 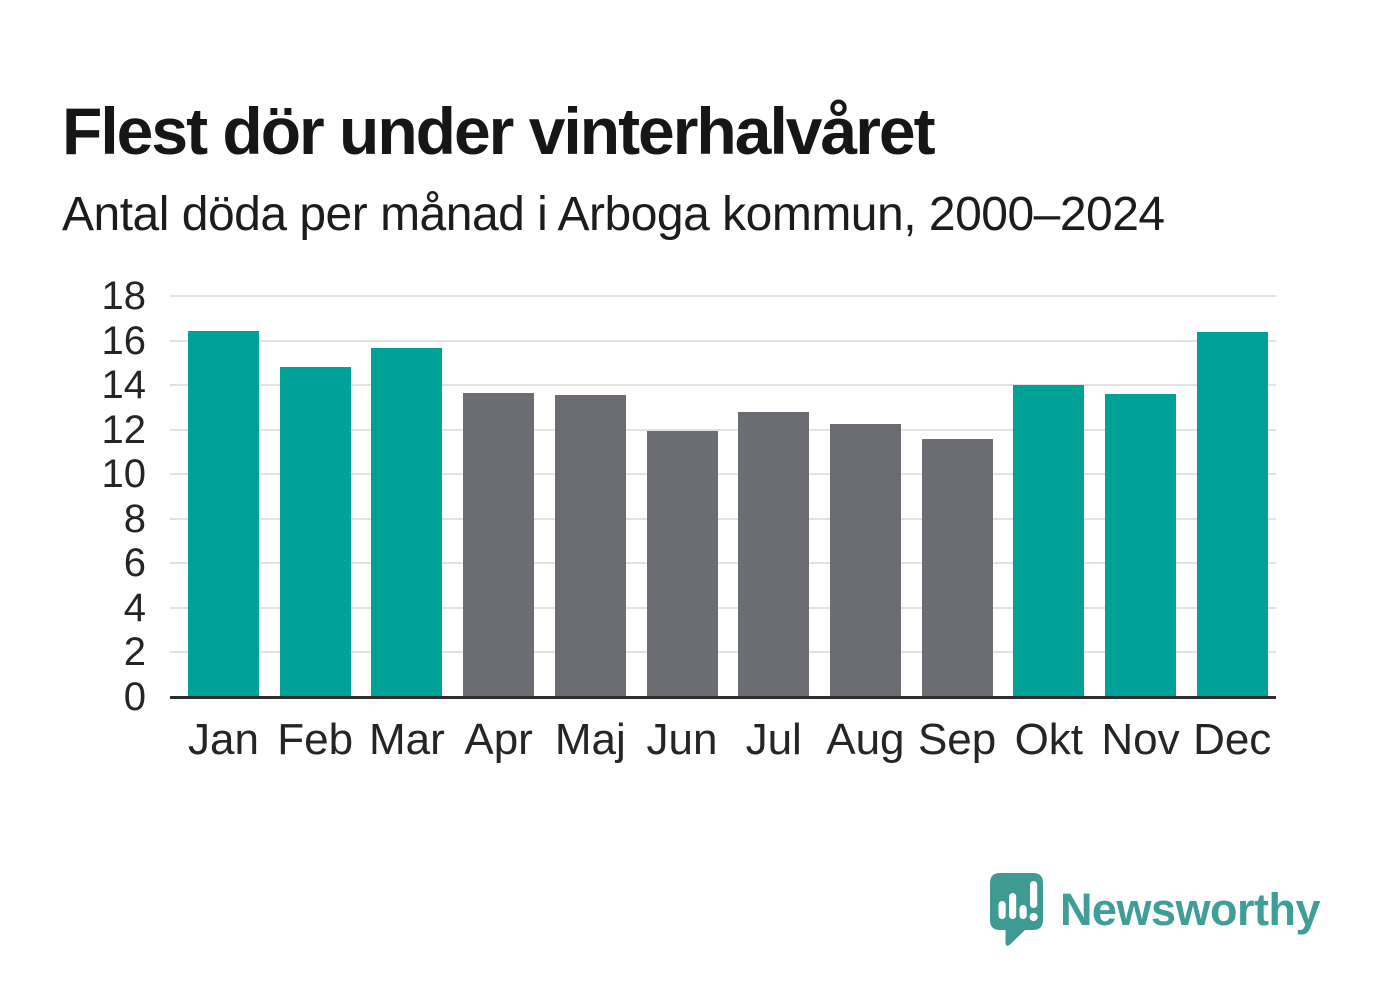 I want to click on x-axis-line, so click(x=723, y=697).